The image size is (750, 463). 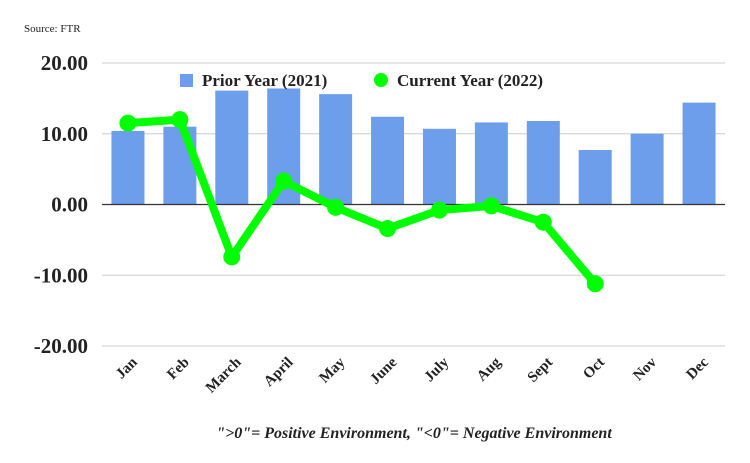 I want to click on x-tick-label: Aug, so click(x=489, y=369).